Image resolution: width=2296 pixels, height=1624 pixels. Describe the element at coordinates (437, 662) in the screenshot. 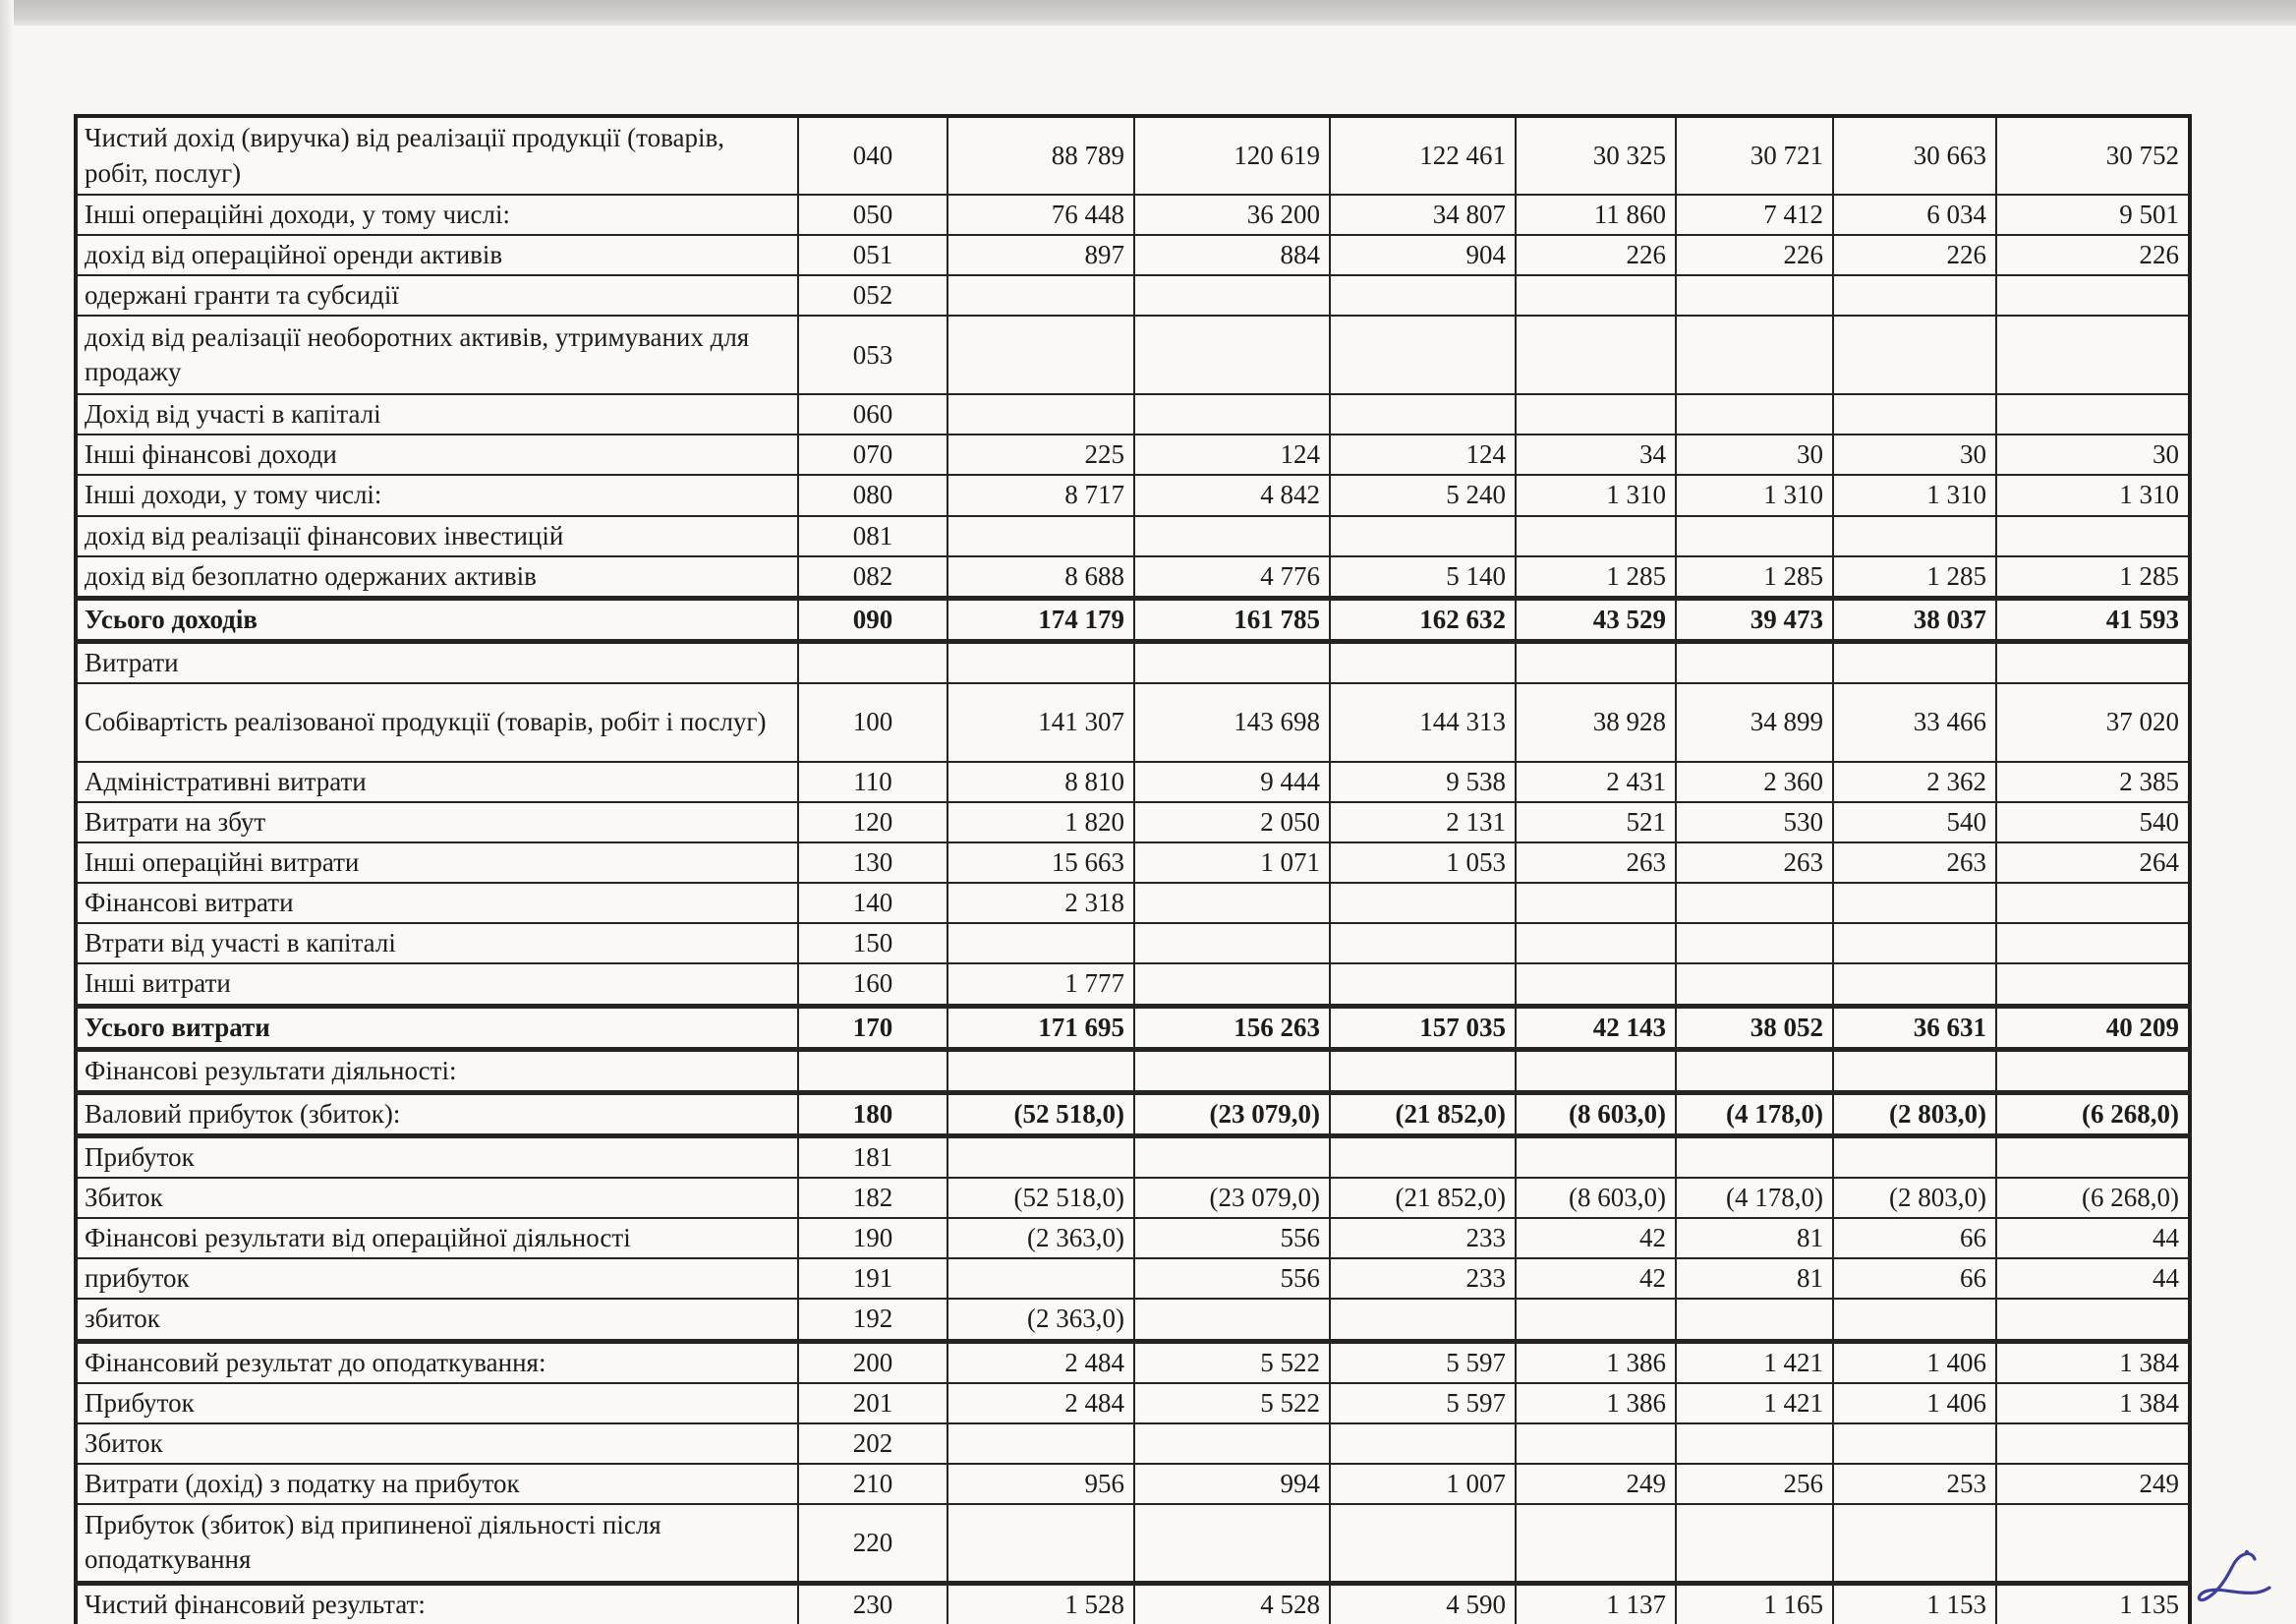

I see `row-label-cell: Витрати` at that location.